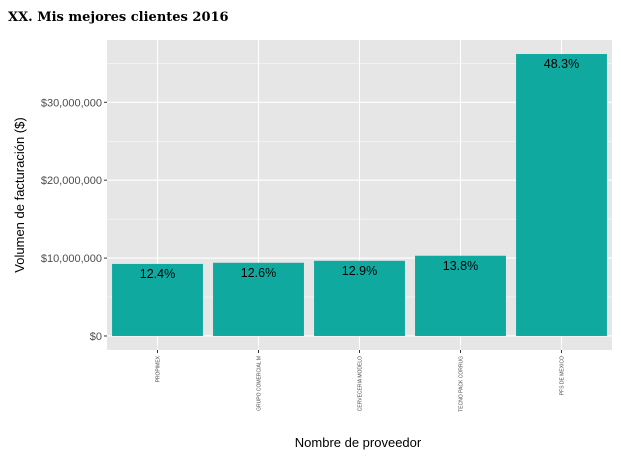  What do you see at coordinates (460, 266) in the screenshot?
I see `bar-value-label: 13.8%` at bounding box center [460, 266].